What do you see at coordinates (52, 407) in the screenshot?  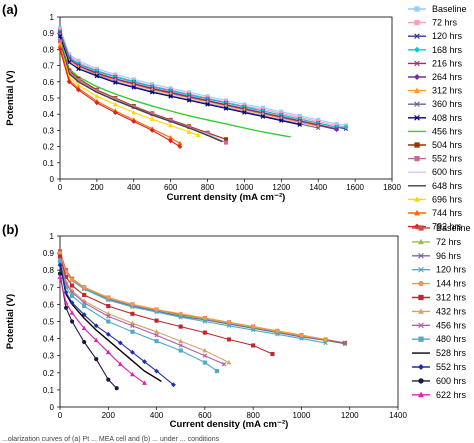 I see `panel-b-y-tick-label: 0` at bounding box center [52, 407].